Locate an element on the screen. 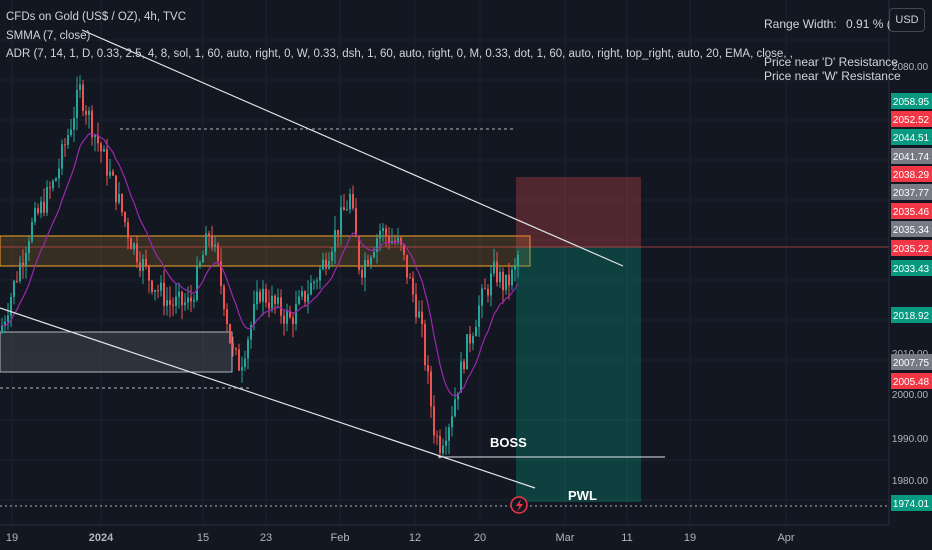 This screenshot has height=550, width=932. time-axis-bg is located at coordinates (466, 537).